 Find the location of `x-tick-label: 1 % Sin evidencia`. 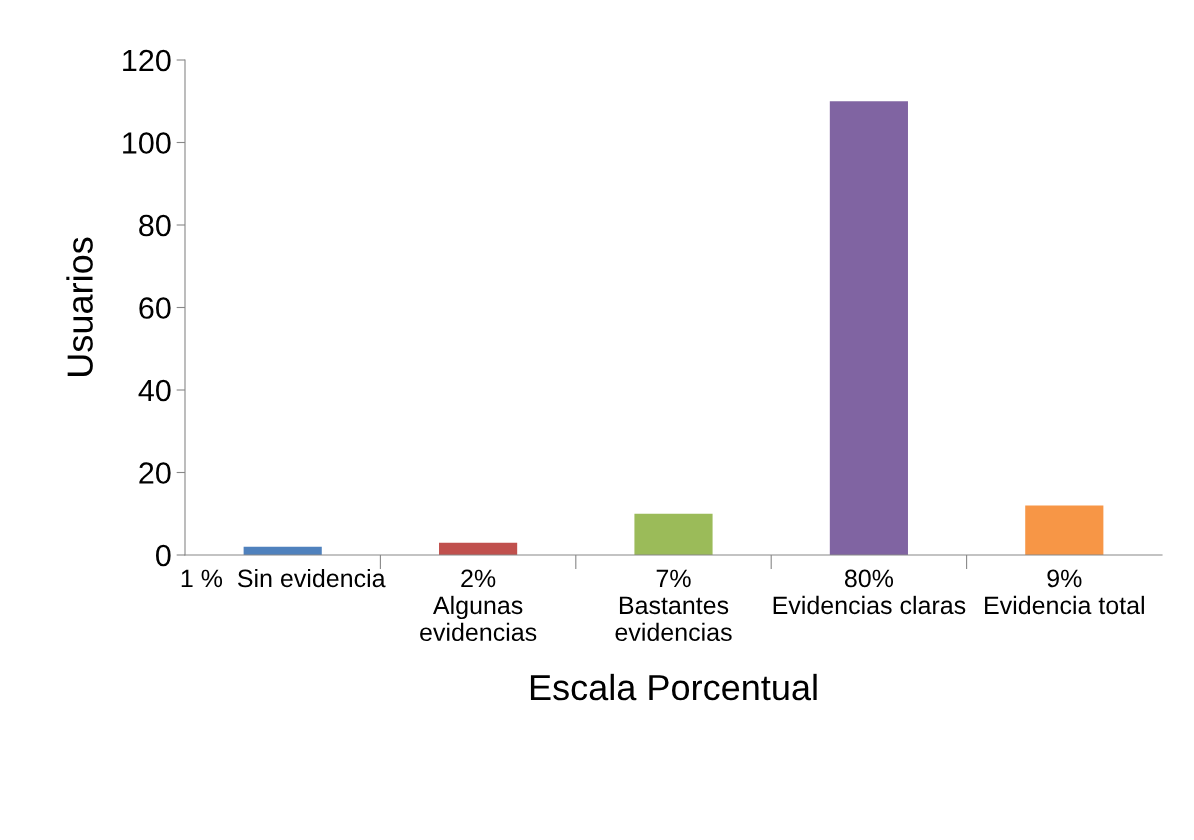

x-tick-label: 1 % Sin evidencia is located at coordinates (283, 578).